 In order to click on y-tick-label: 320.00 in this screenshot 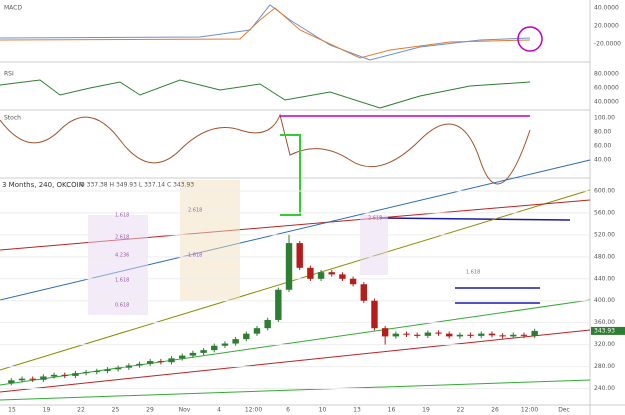, I will do `click(604, 344)`.